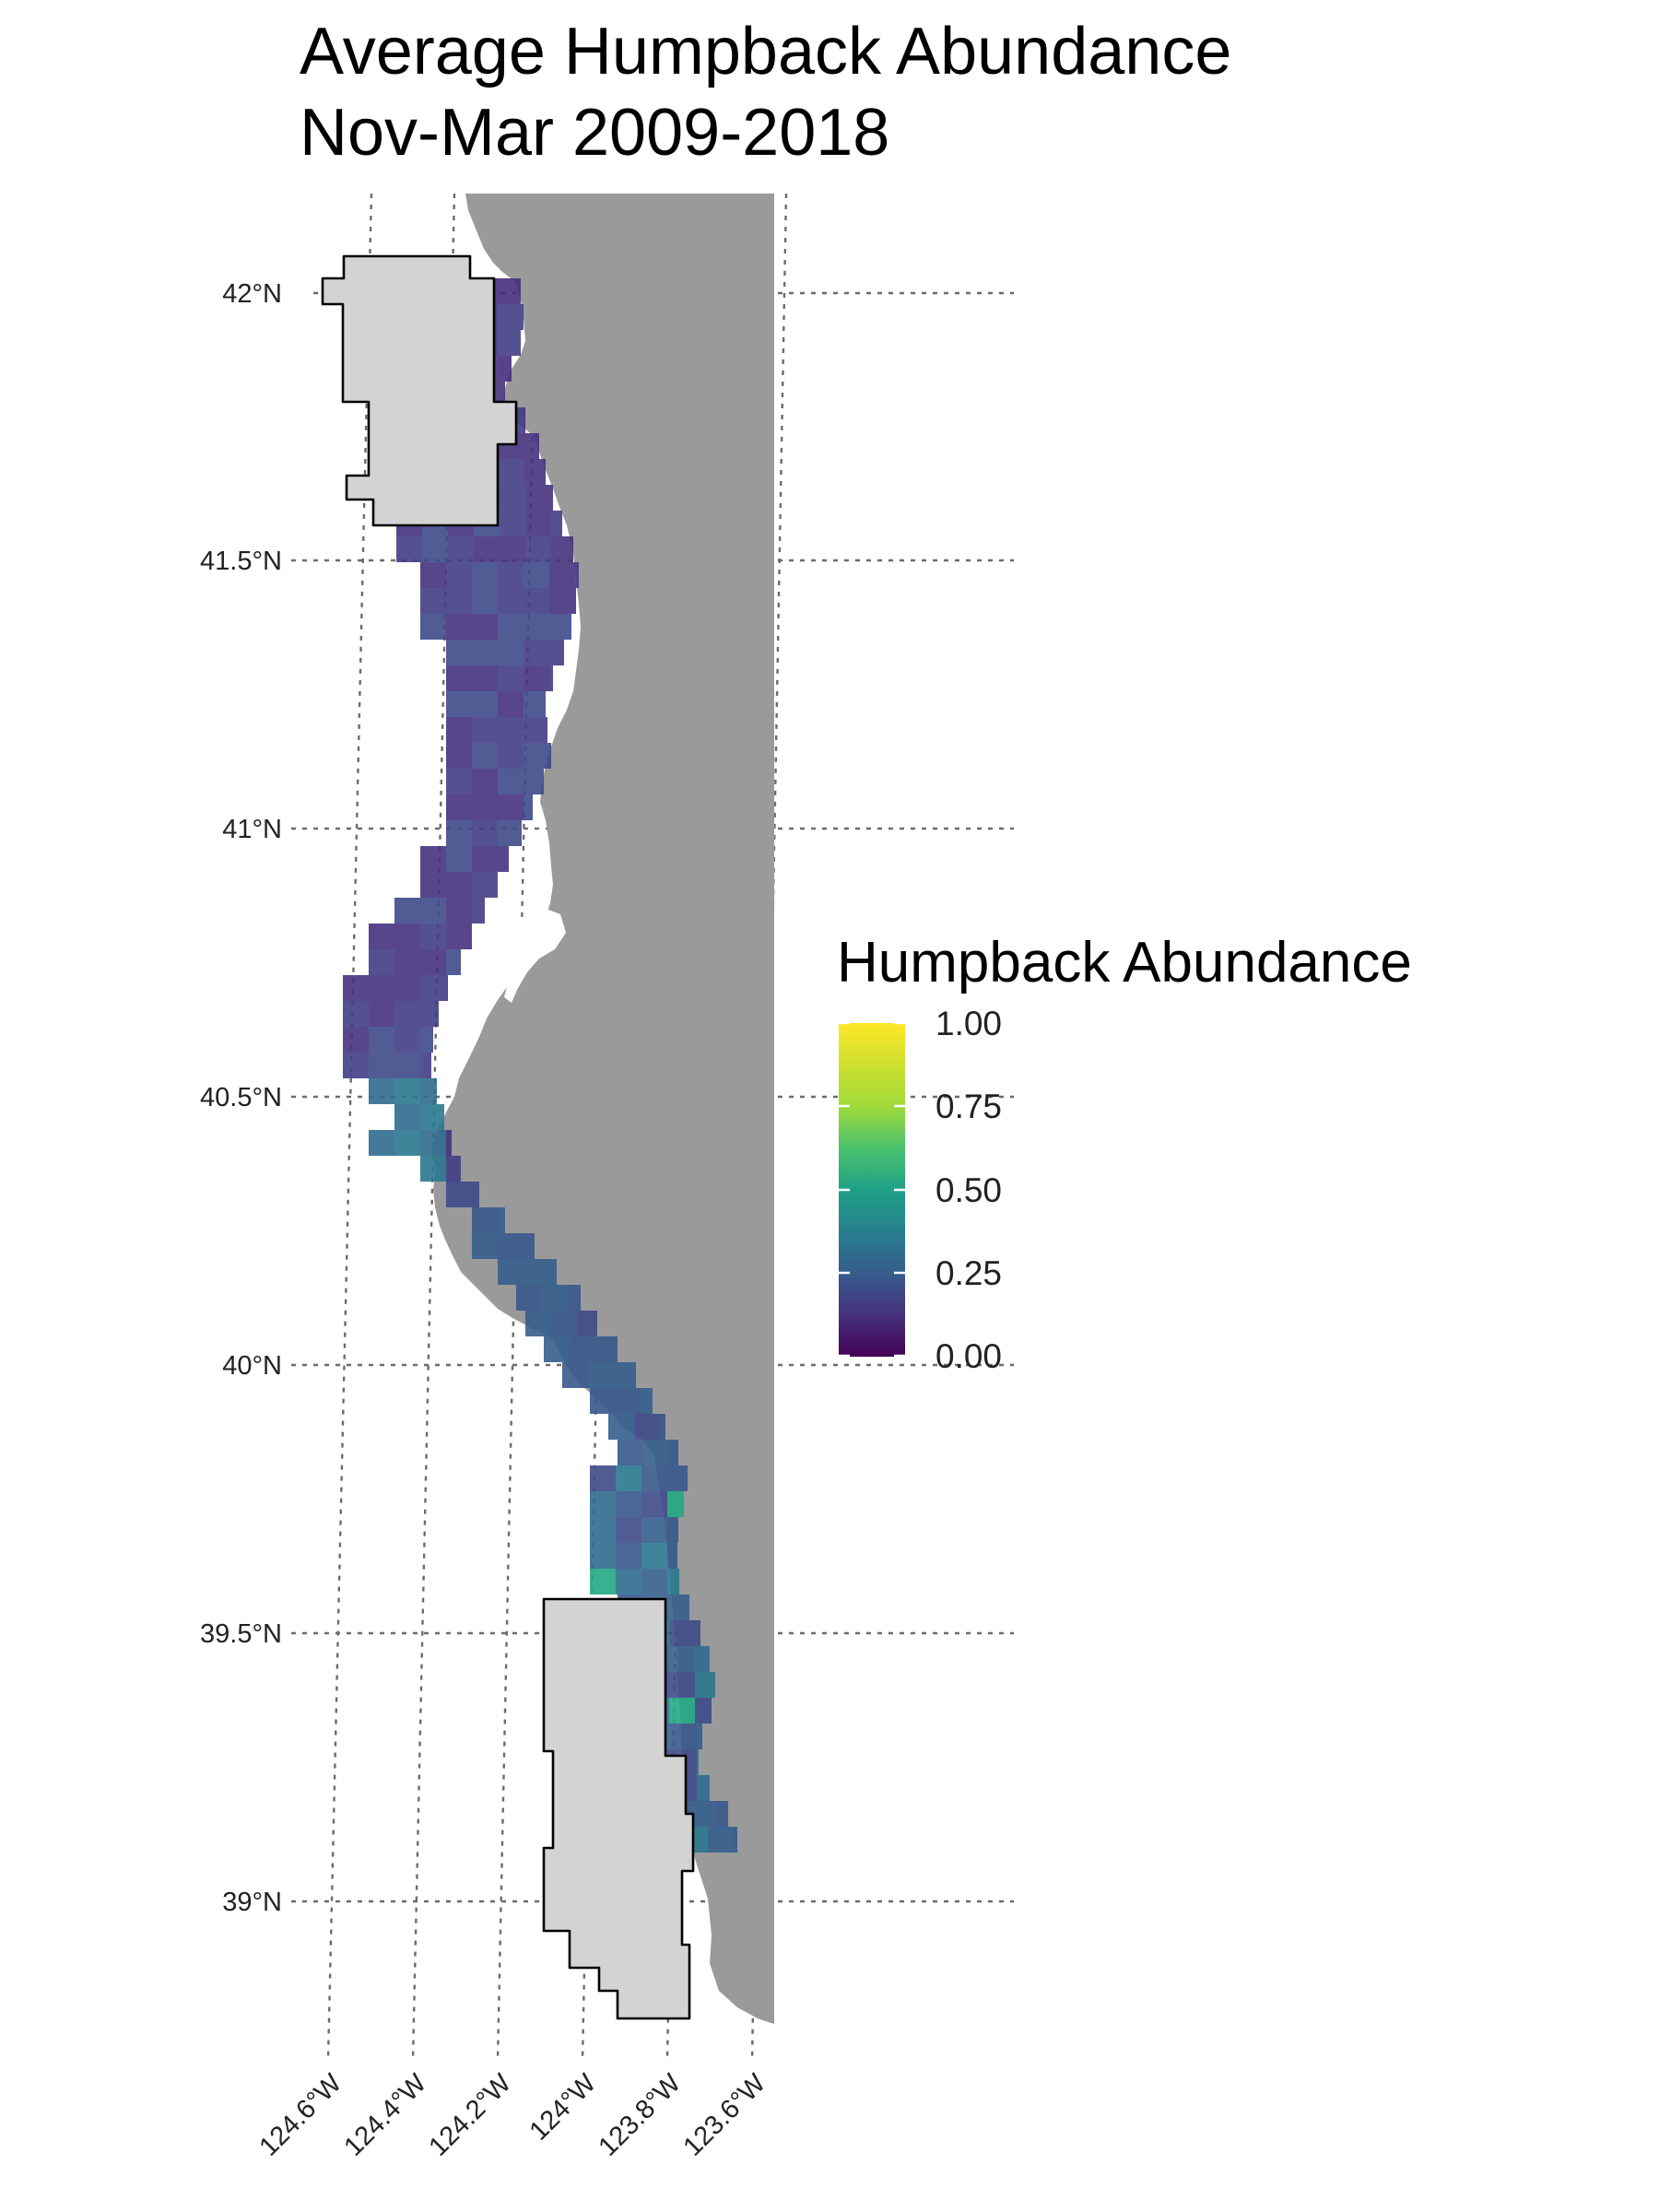 The height and width of the screenshot is (2212, 1659). What do you see at coordinates (241, 561) in the screenshot?
I see `lat-label-41-5: 41.5°N` at bounding box center [241, 561].